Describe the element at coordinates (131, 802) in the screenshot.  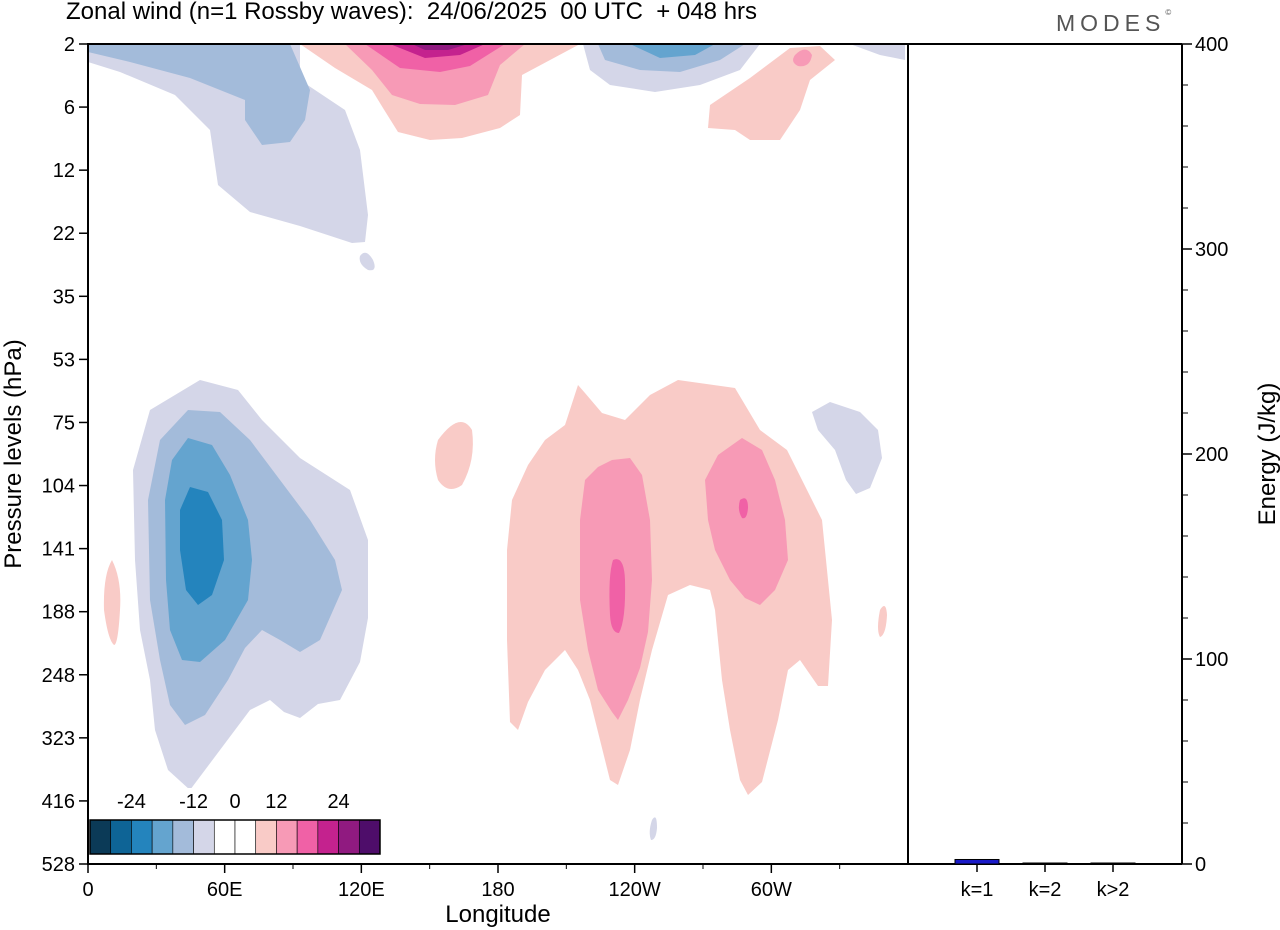
I see `colorbar-tick-label: -24` at that location.